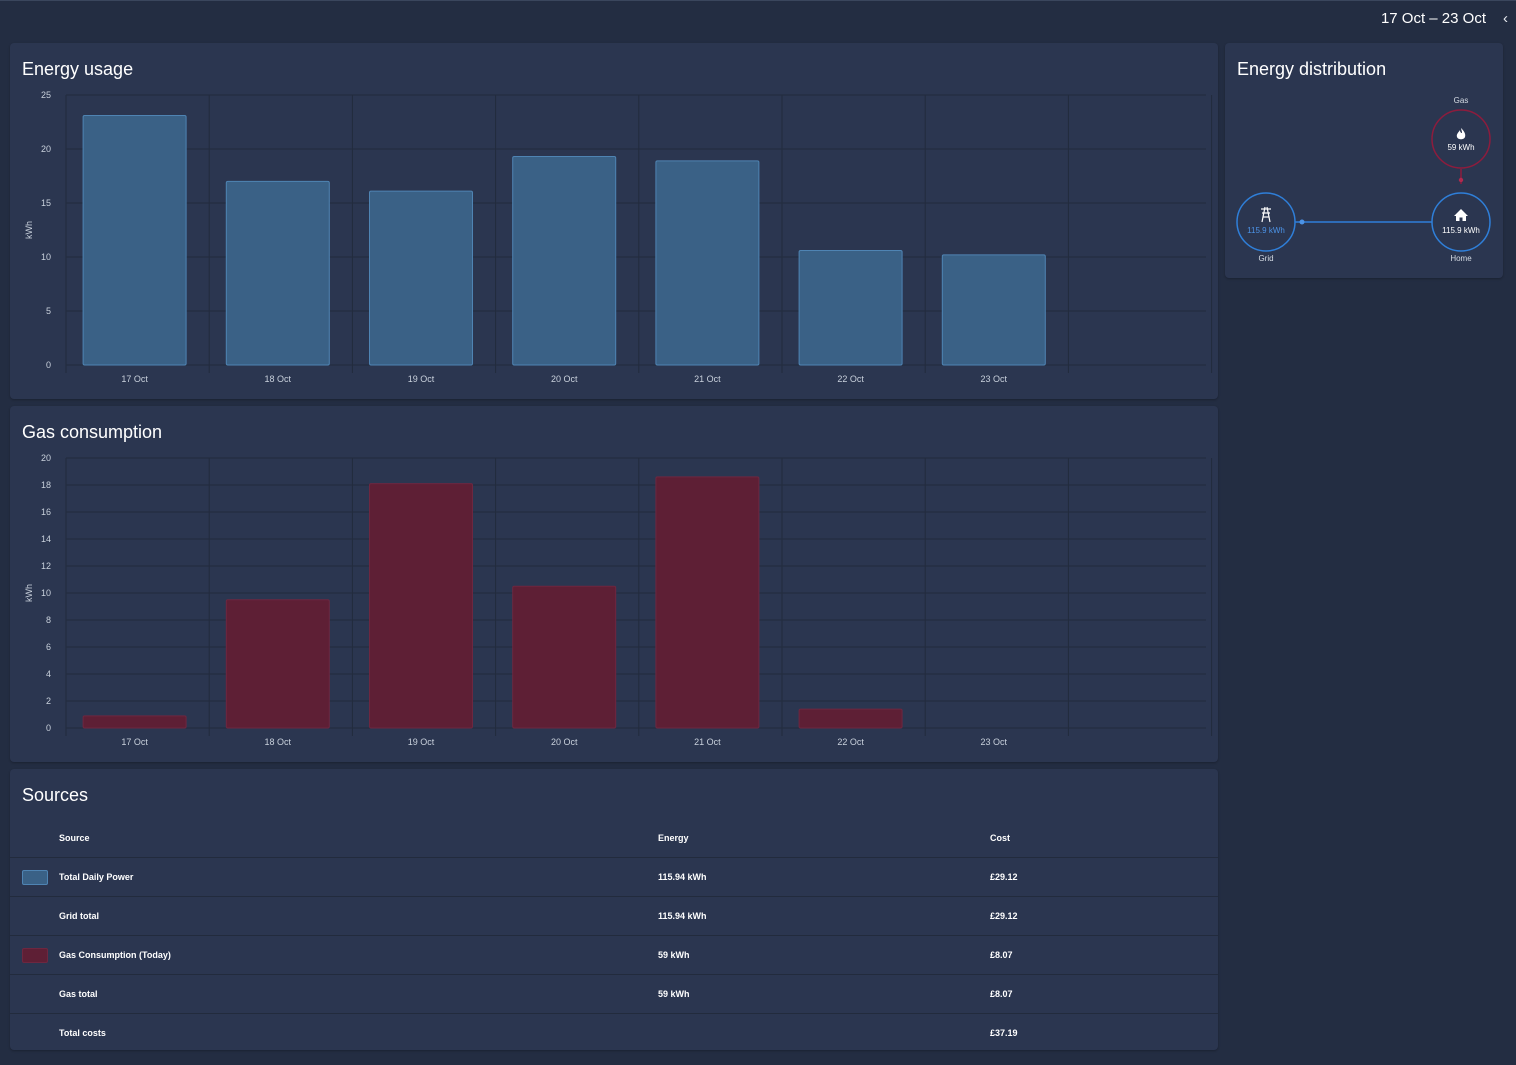 Image resolution: width=1516 pixels, height=1065 pixels. Describe the element at coordinates (1266, 214) in the screenshot. I see `transmission-tower-icon` at that location.